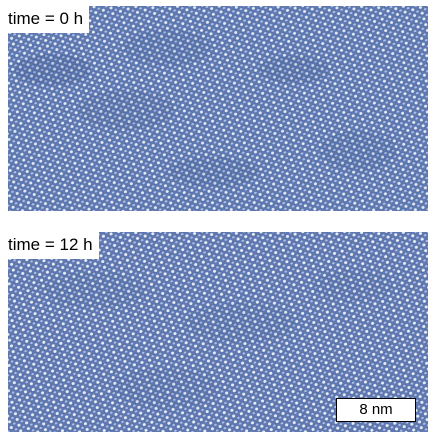 This screenshot has height=435, width=435. What do you see at coordinates (49, 19) in the screenshot?
I see `time-label-0h: time = 0 h` at bounding box center [49, 19].